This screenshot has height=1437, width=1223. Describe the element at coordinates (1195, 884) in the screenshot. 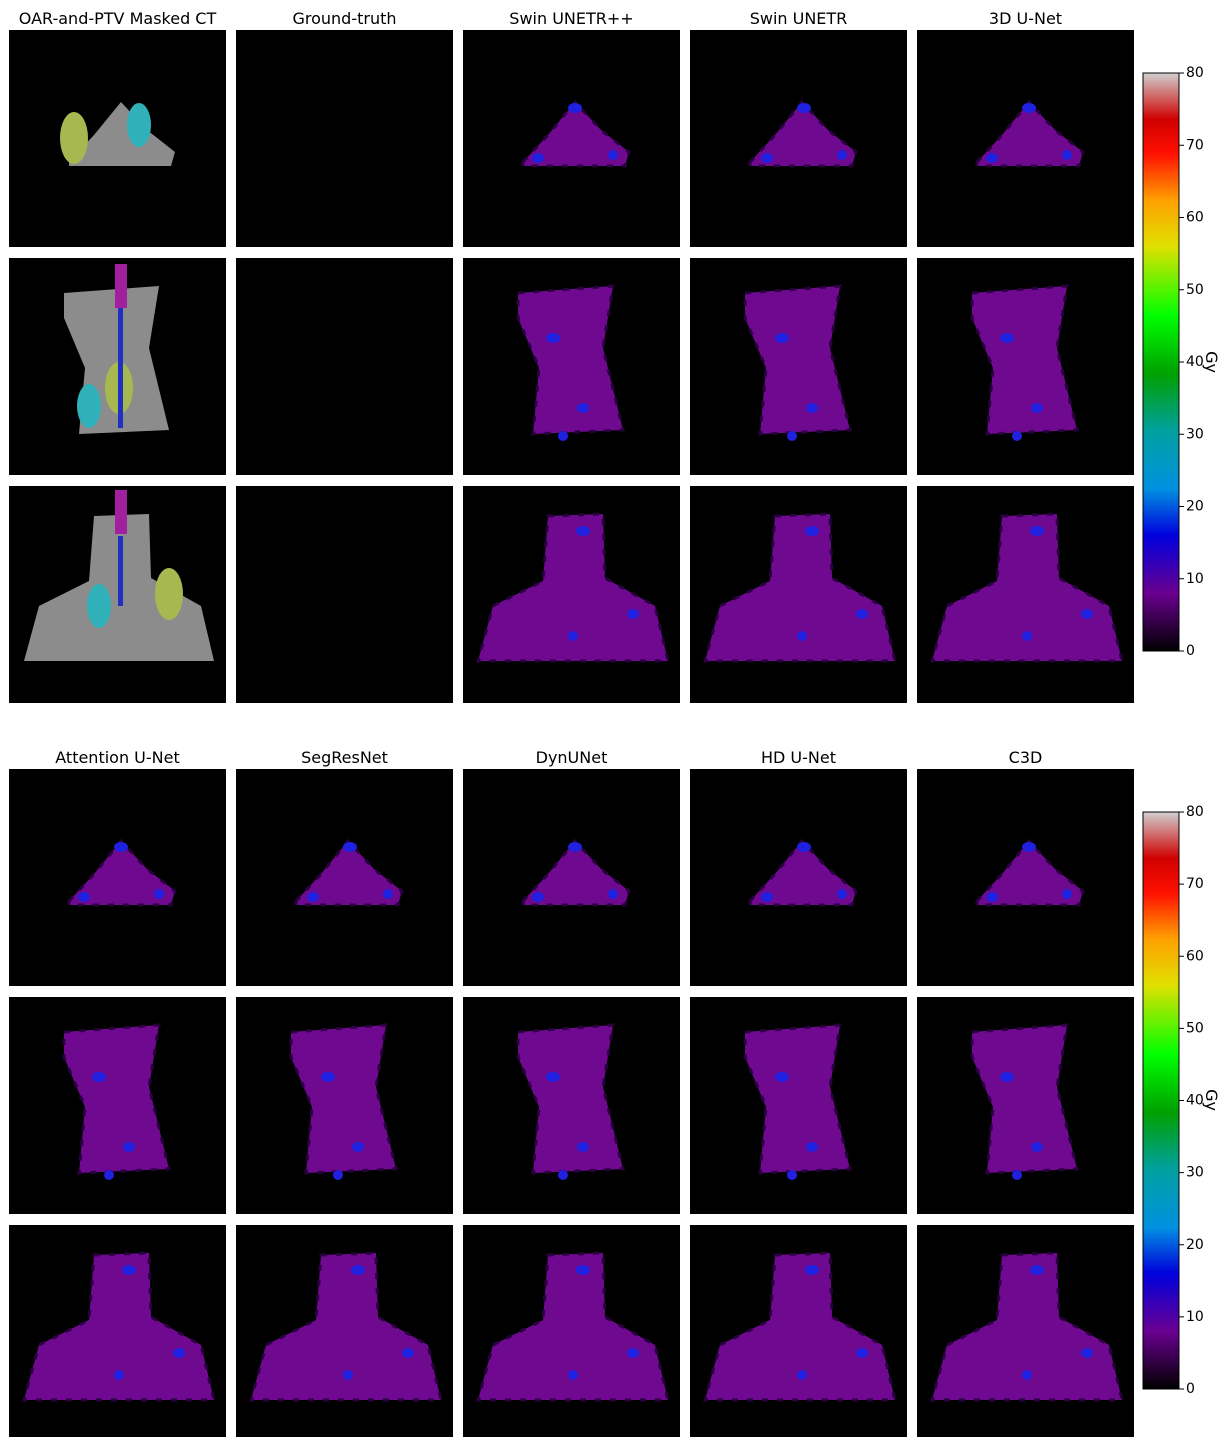

I see `colorbar-tick-label: 70` at that location.